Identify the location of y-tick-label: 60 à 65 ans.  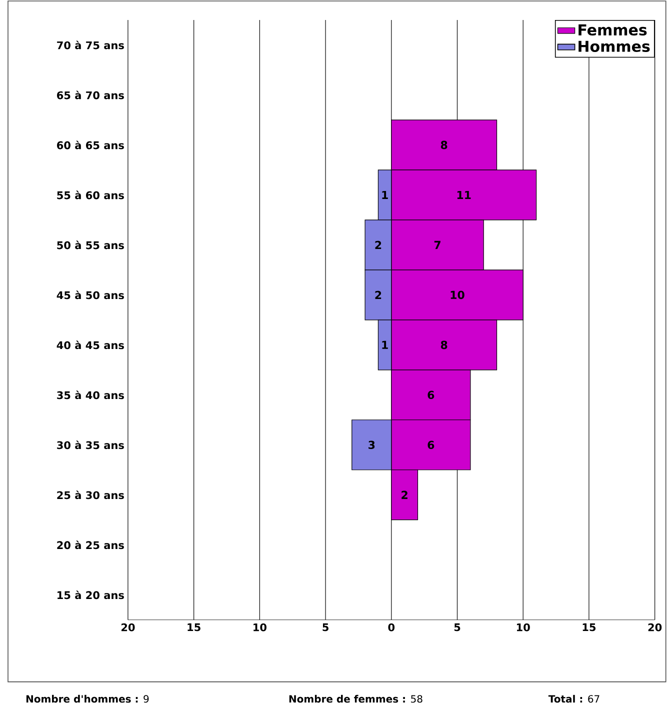
(90, 145).